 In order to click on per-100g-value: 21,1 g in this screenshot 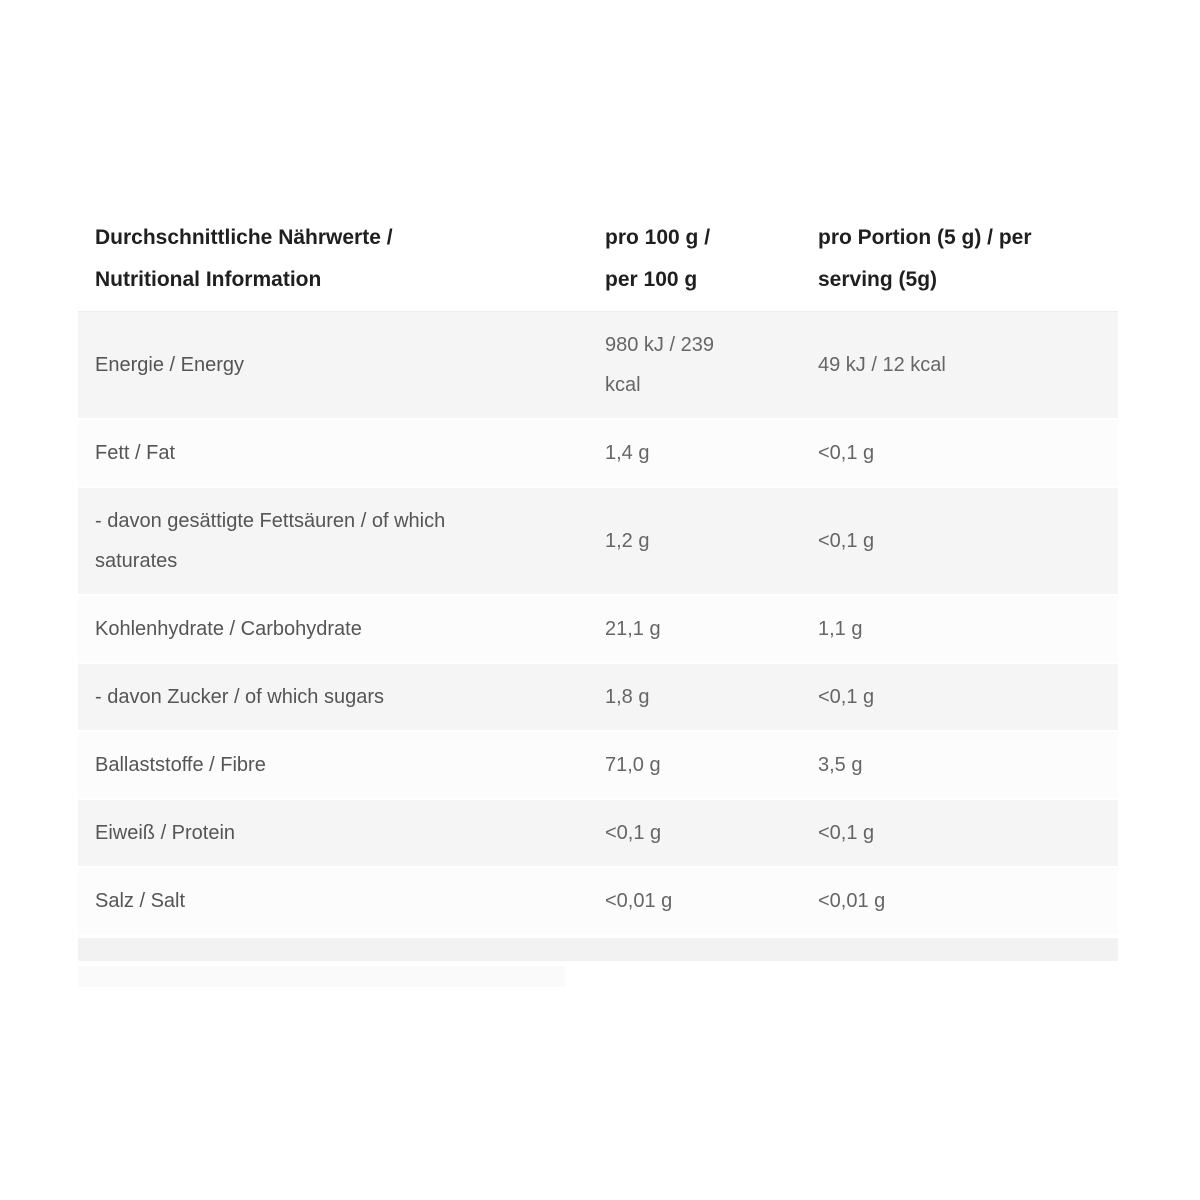, I will do `click(633, 629)`.